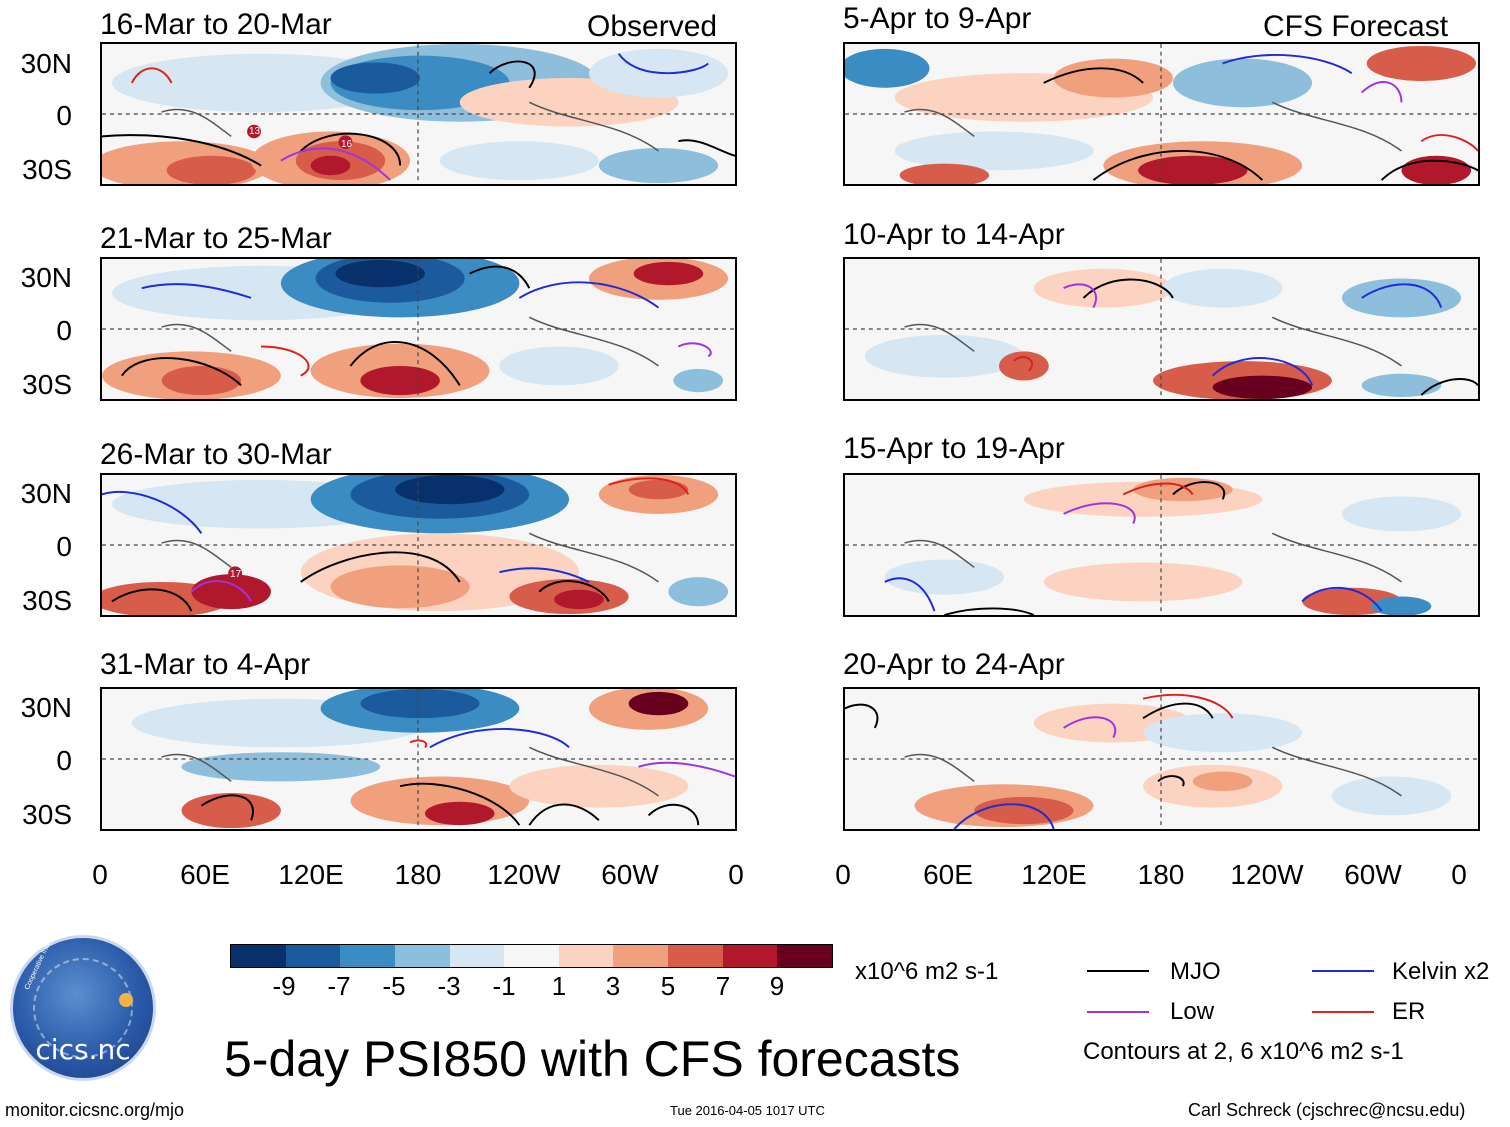 This screenshot has width=1510, height=1127. I want to click on xtick-60e-right: 60E, so click(948, 874).